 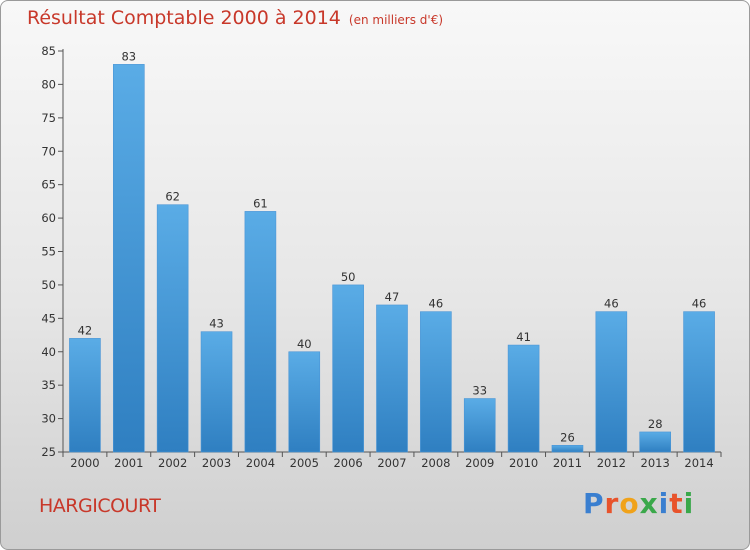 What do you see at coordinates (655, 424) in the screenshot?
I see `value-label-2013: 28` at bounding box center [655, 424].